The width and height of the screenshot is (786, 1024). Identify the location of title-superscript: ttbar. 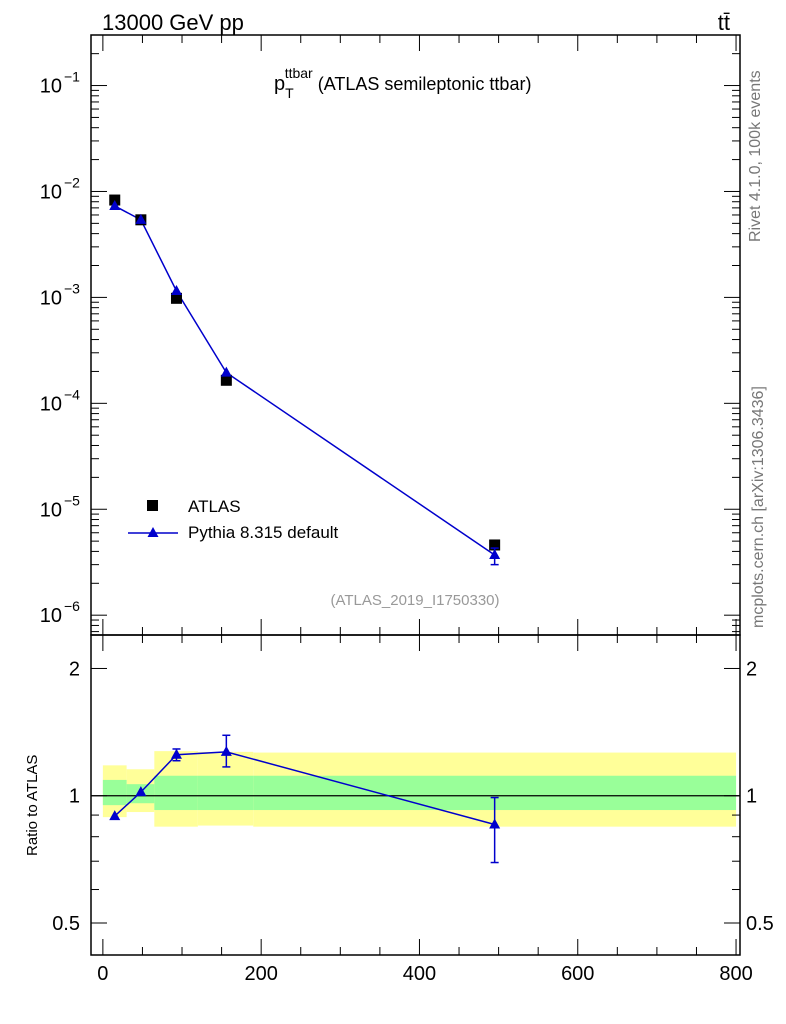
(299, 73).